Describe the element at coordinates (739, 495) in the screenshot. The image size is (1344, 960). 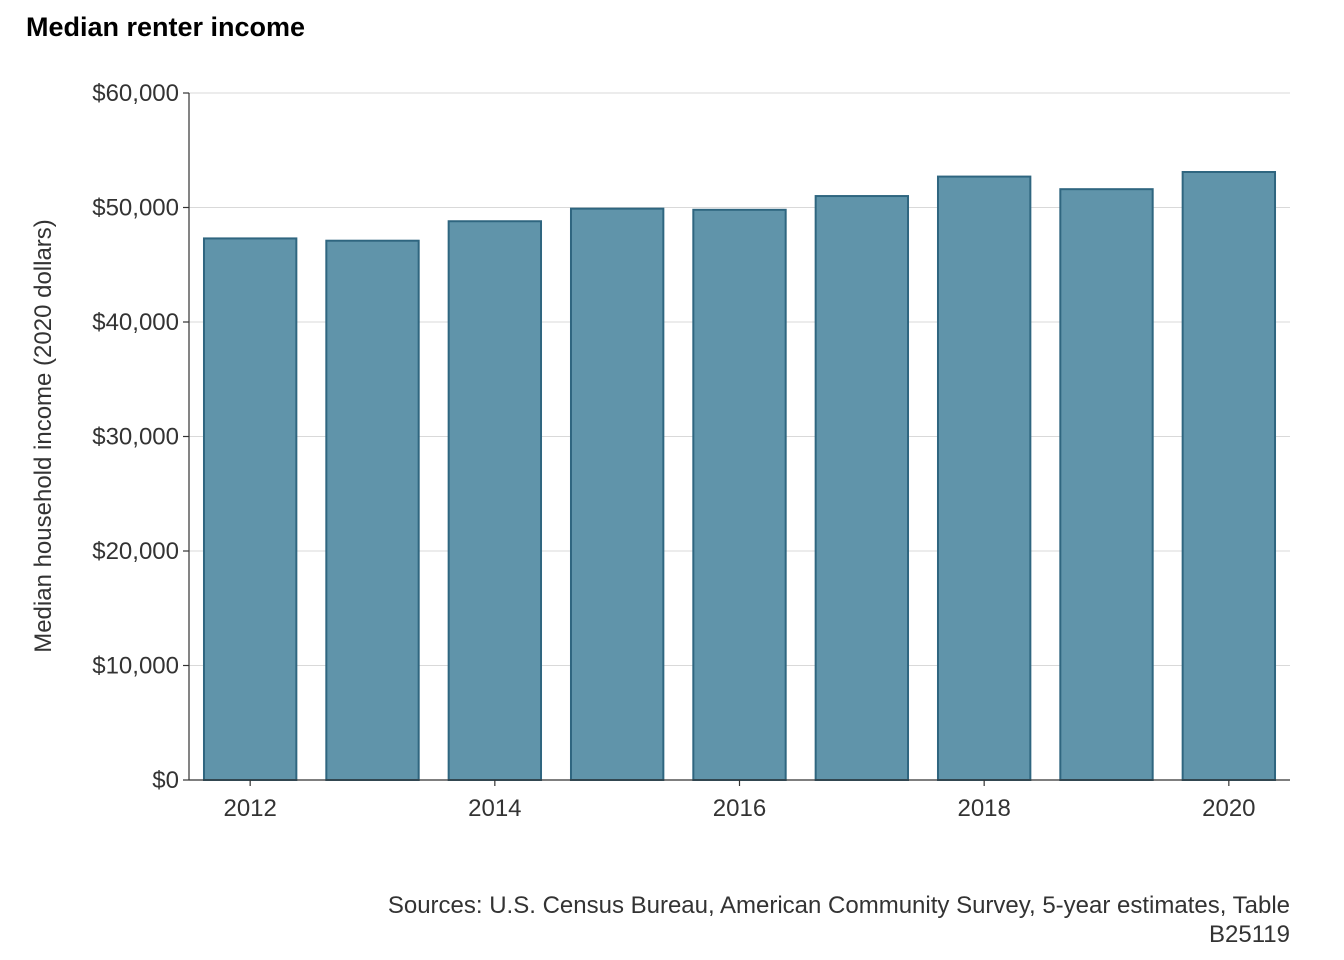
I see `bar-2016` at that location.